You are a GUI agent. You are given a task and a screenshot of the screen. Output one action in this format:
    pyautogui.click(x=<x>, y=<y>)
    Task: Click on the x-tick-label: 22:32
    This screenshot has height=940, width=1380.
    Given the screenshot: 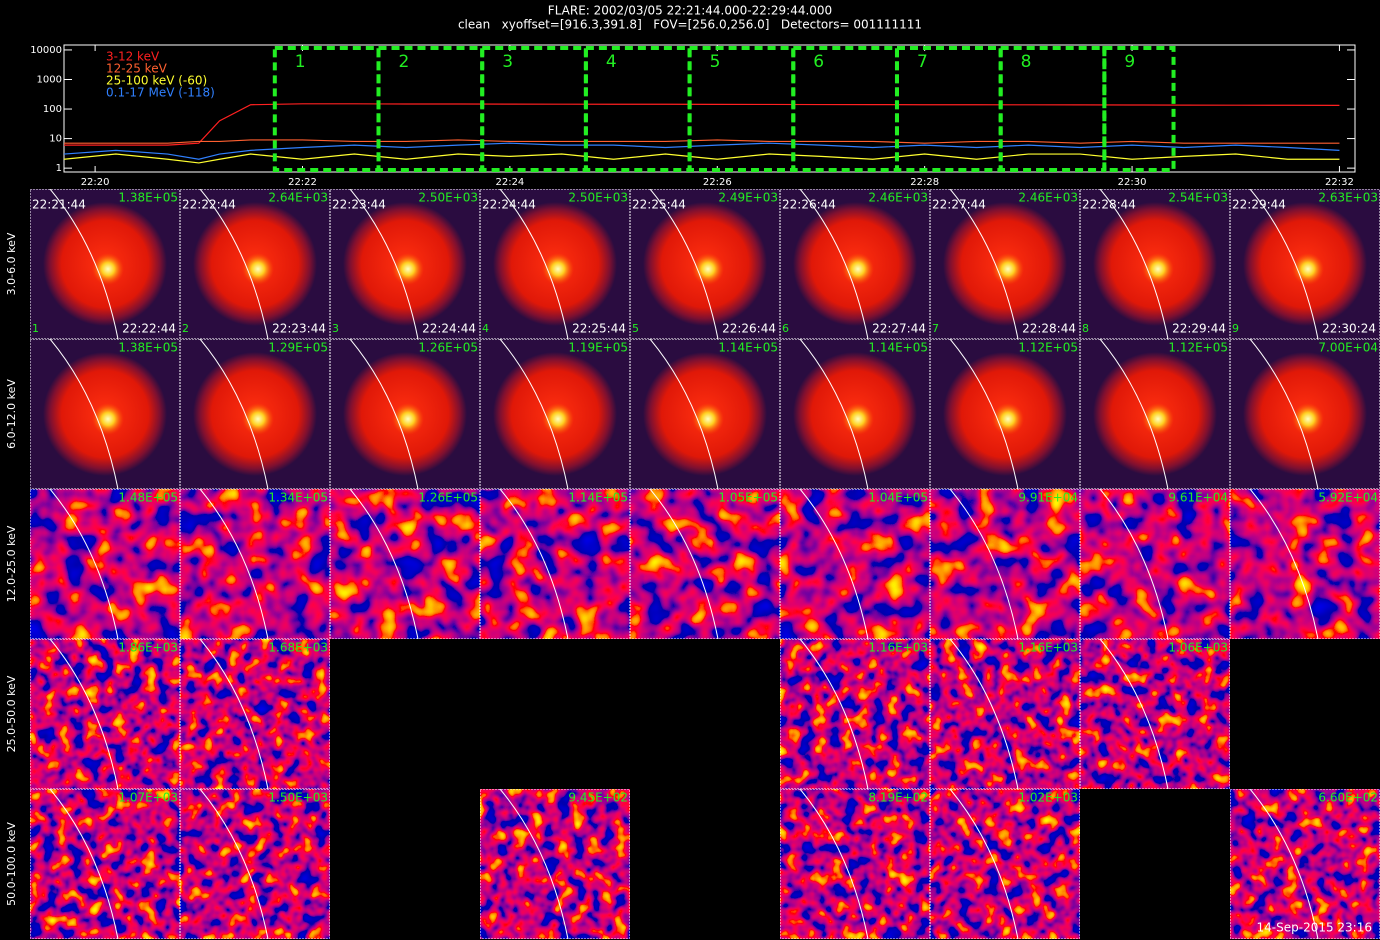 What is the action you would take?
    pyautogui.click(x=1339, y=182)
    